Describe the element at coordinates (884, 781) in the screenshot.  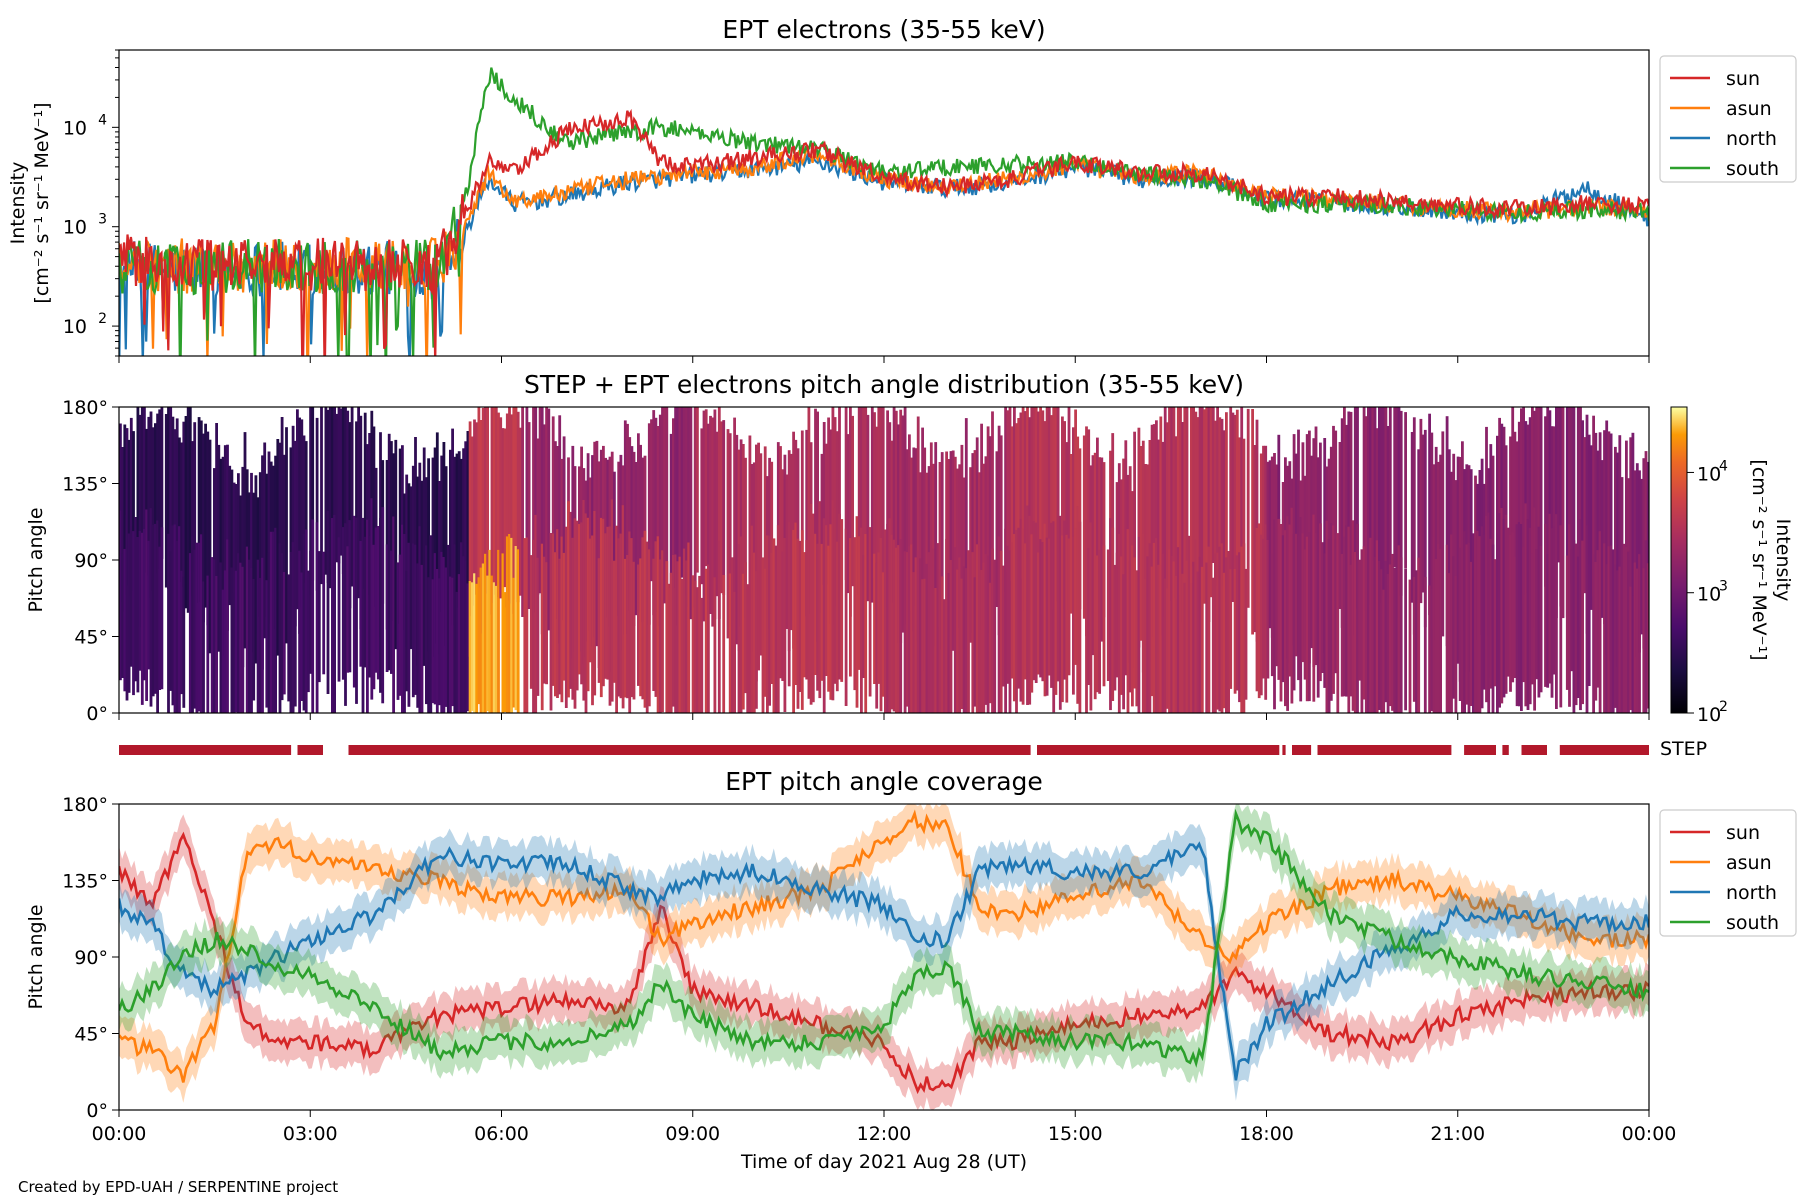
I see `coverage-title: EPT pitch angle coverage` at that location.